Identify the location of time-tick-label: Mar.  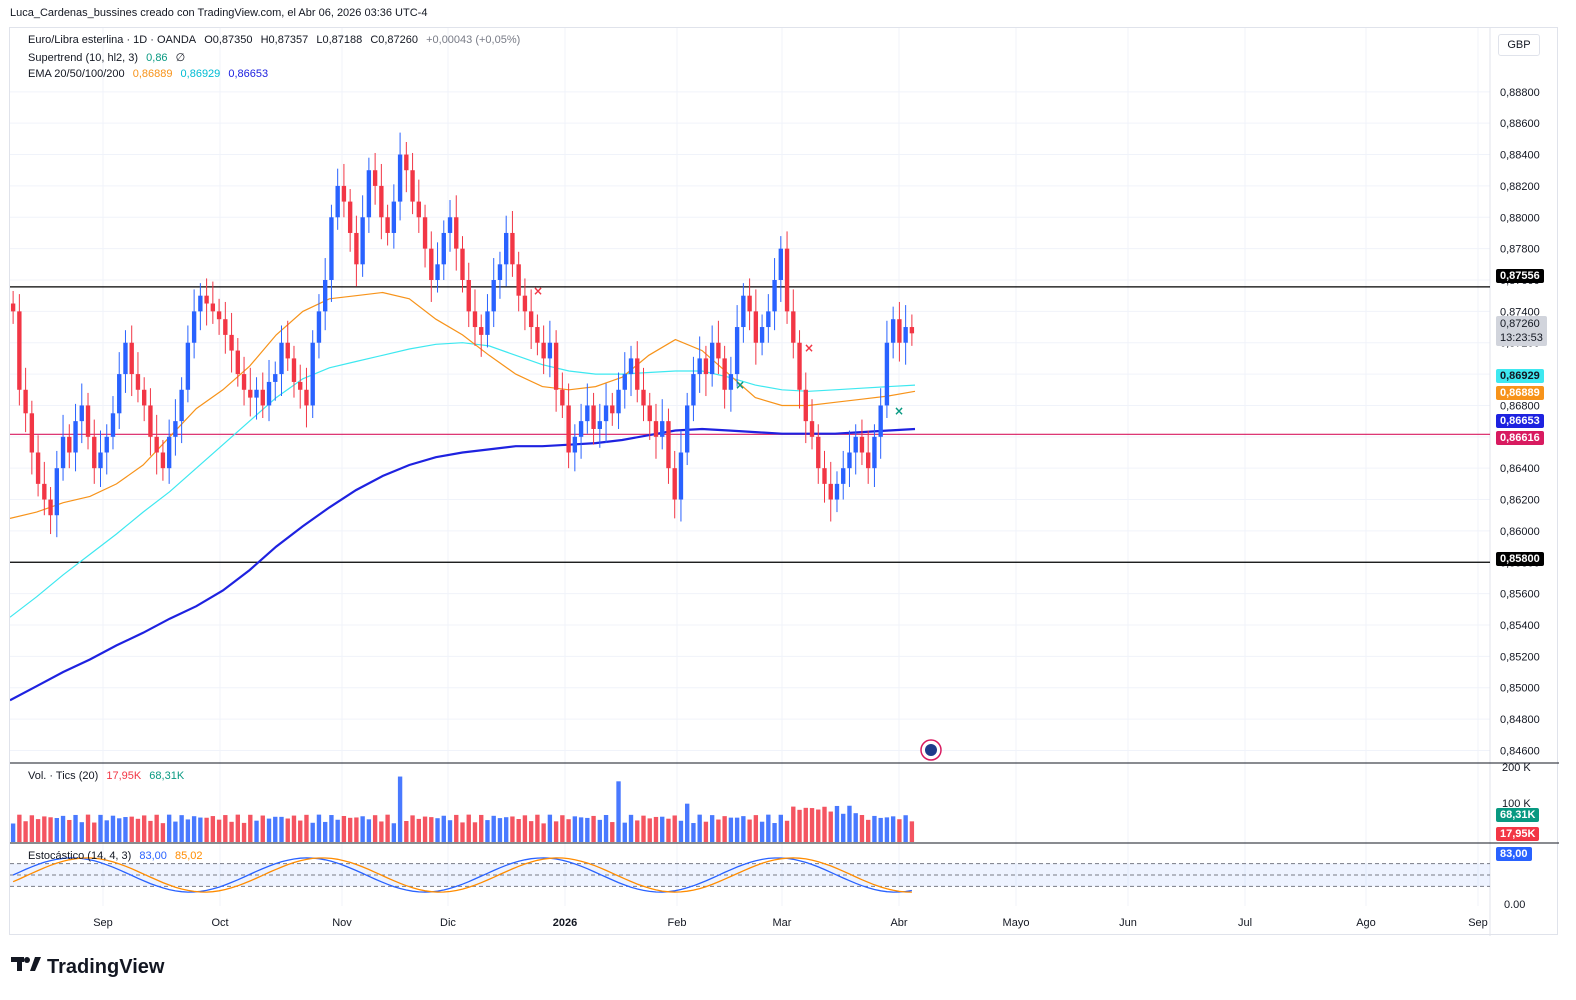
(782, 923).